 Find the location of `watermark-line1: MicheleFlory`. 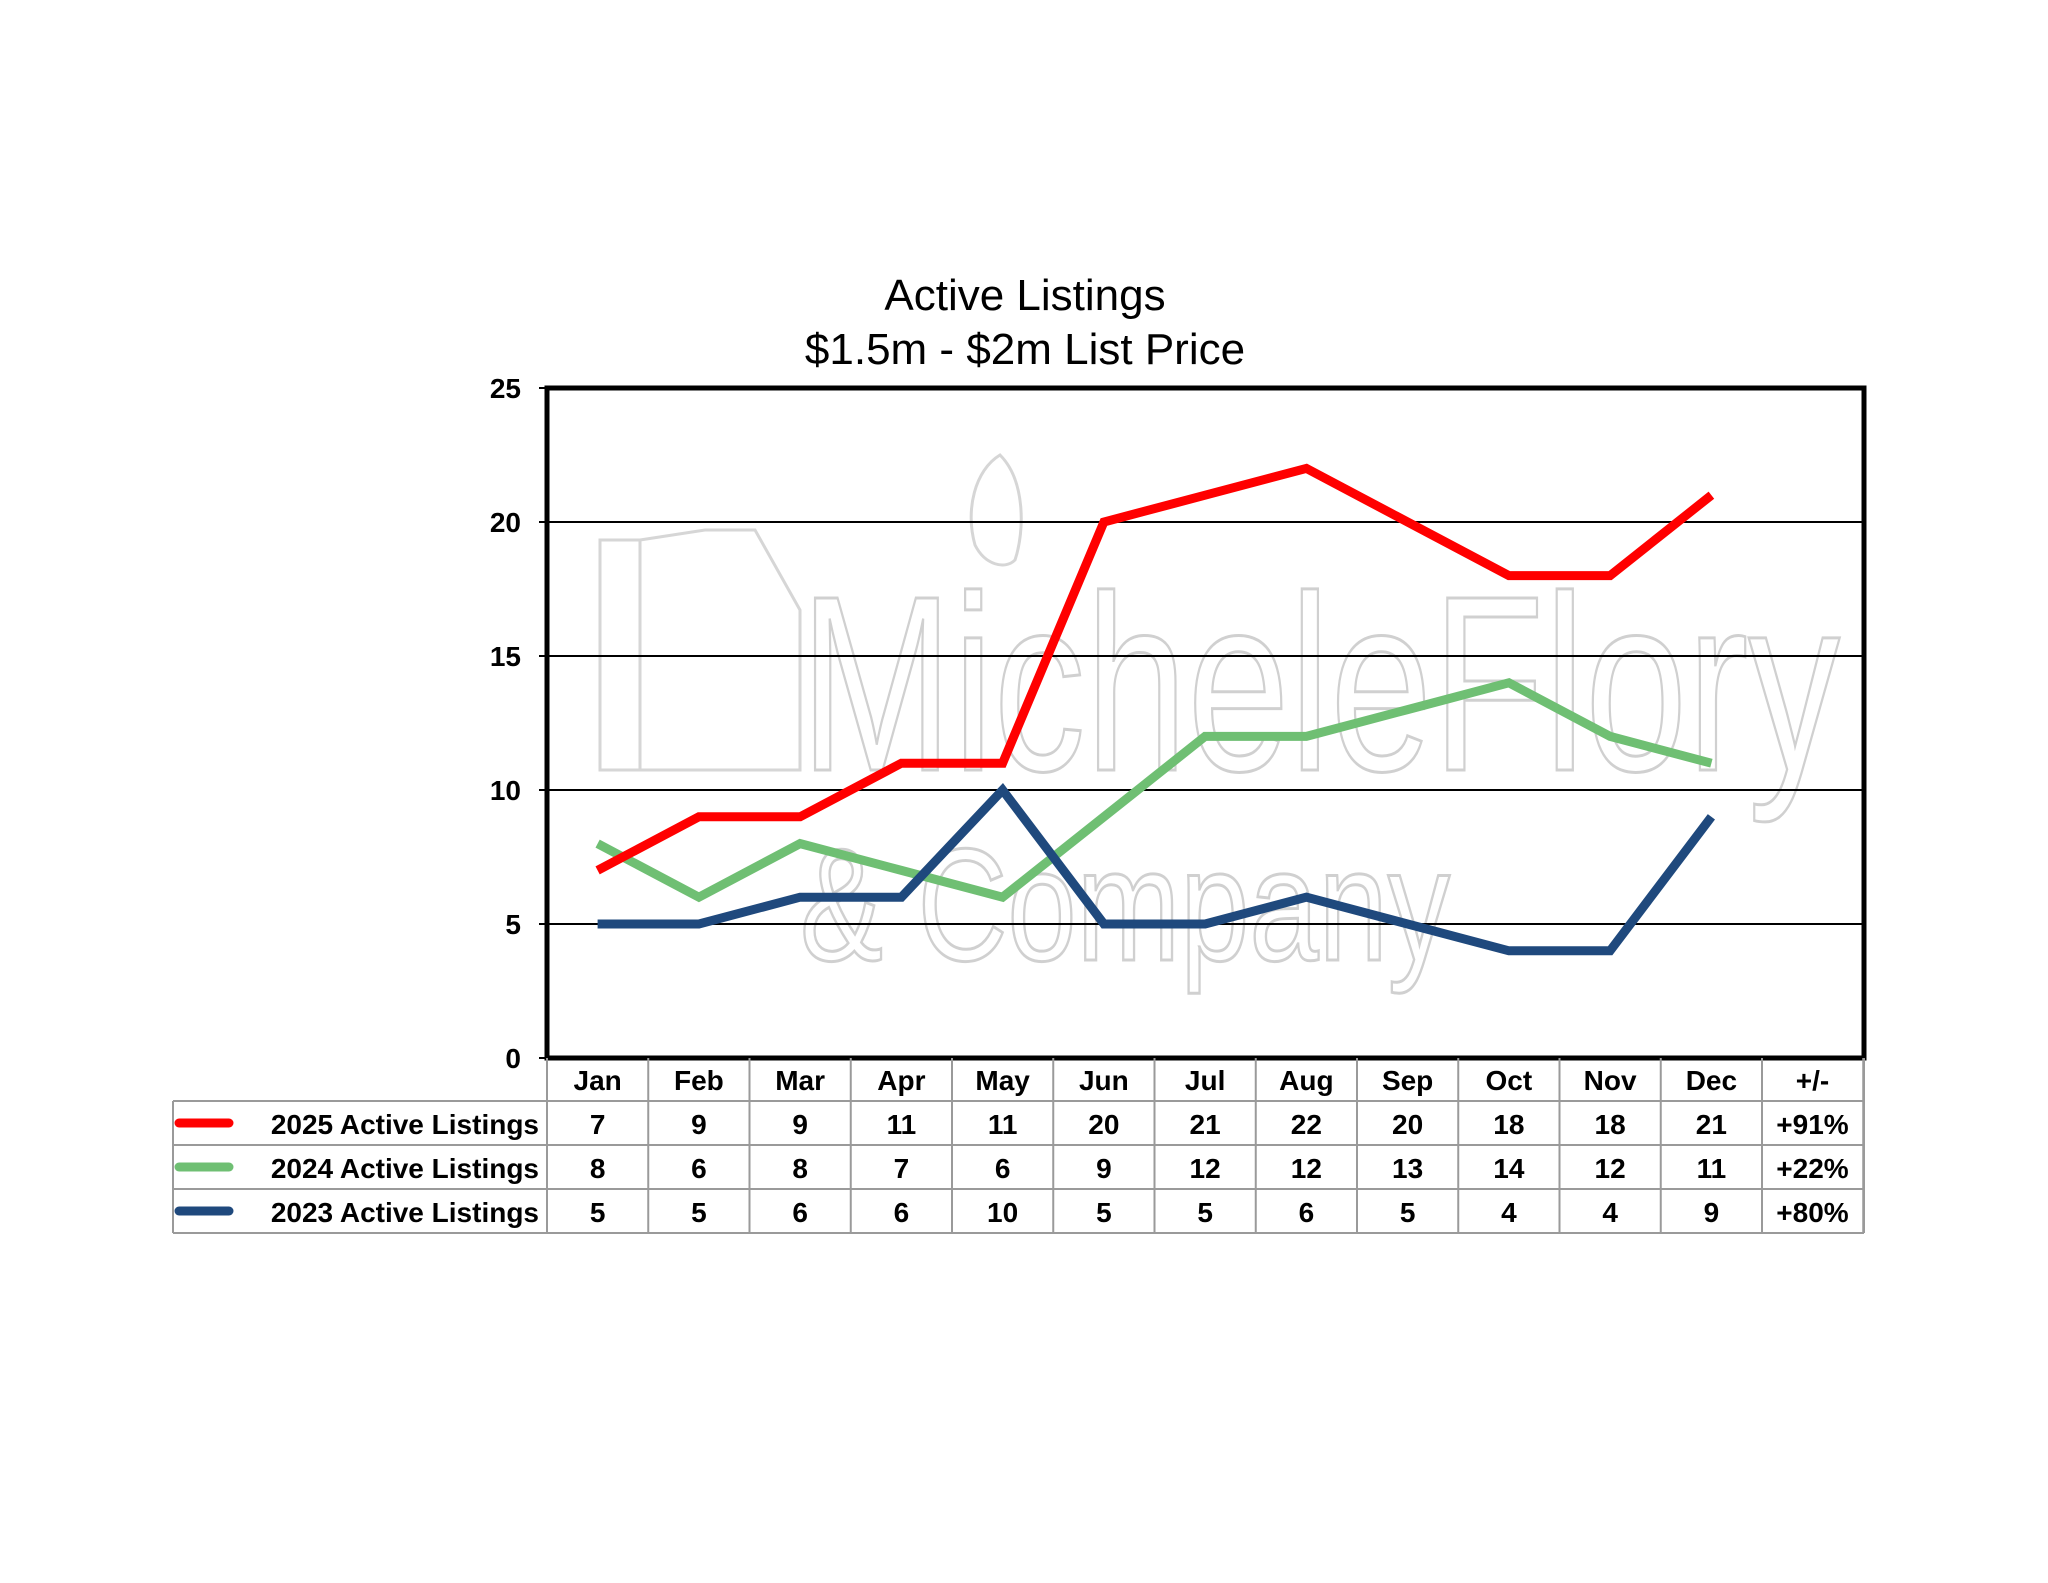

watermark-line1: MicheleFlory is located at coordinates (1320, 683).